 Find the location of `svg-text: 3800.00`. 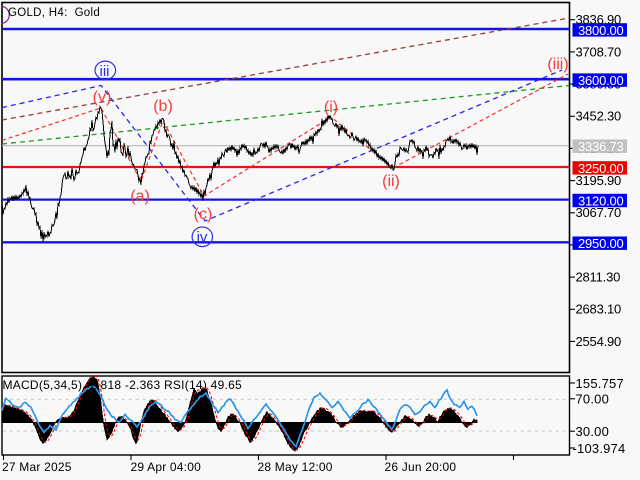

svg-text: 3800.00 is located at coordinates (601, 30).